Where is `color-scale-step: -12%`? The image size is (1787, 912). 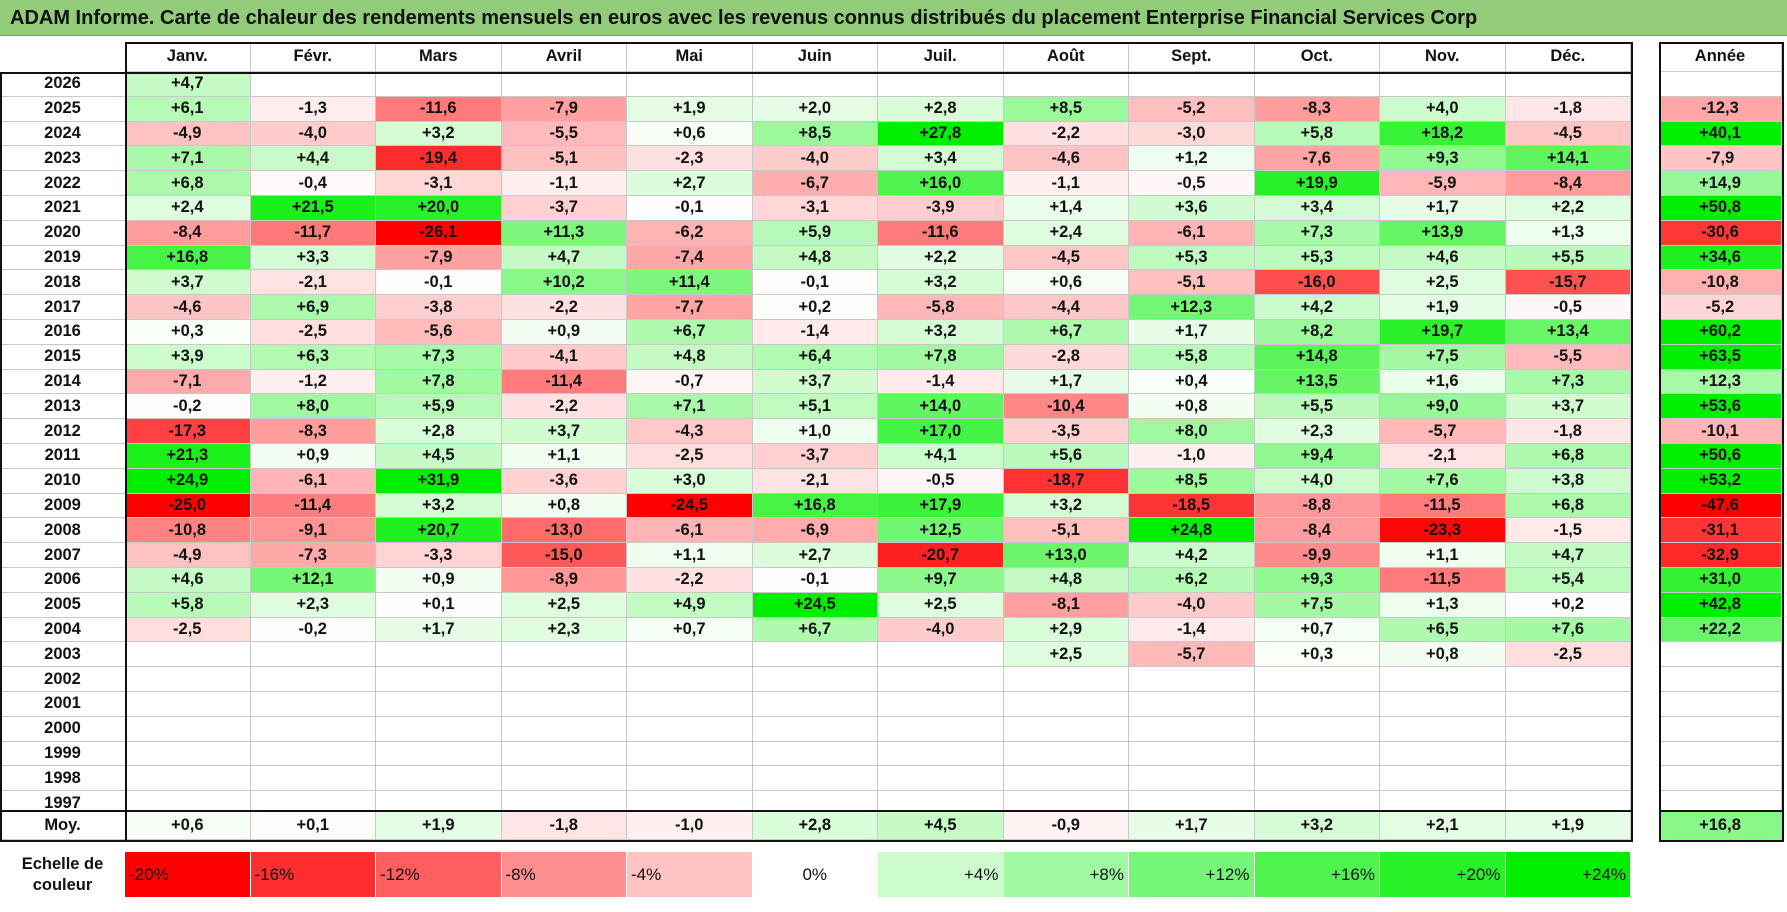 color-scale-step: -12% is located at coordinates (439, 874).